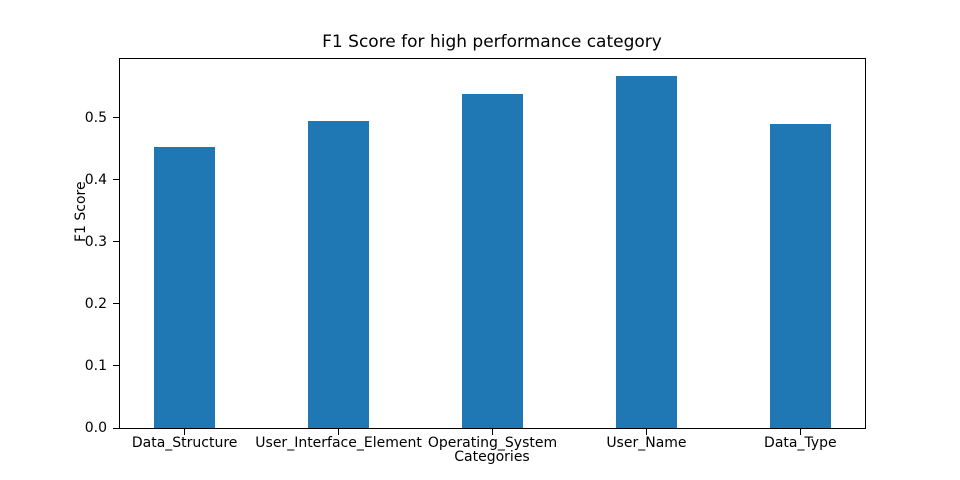 Image resolution: width=960 pixels, height=480 pixels. I want to click on x-tick-label-user_name: User_Name, so click(646, 443).